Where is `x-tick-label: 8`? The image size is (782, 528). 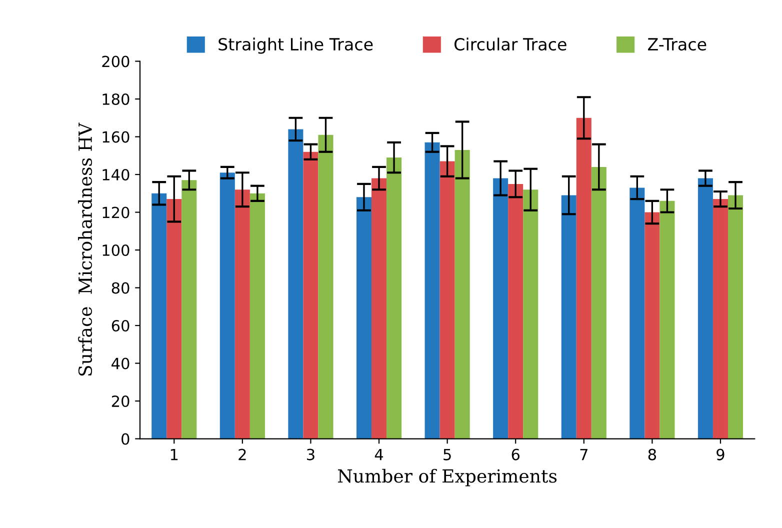 x-tick-label: 8 is located at coordinates (652, 454).